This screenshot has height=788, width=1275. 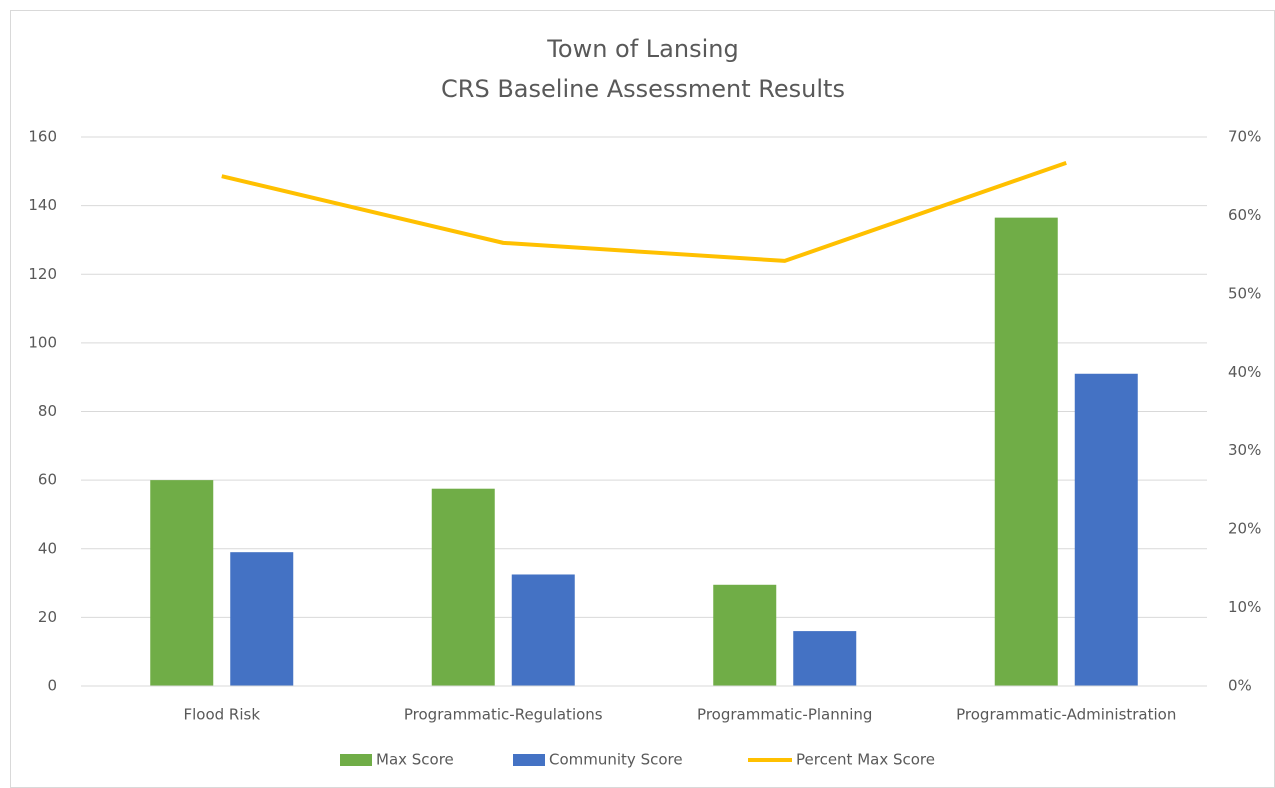 What do you see at coordinates (1244, 293) in the screenshot?
I see `y2-tick-label: 50%` at bounding box center [1244, 293].